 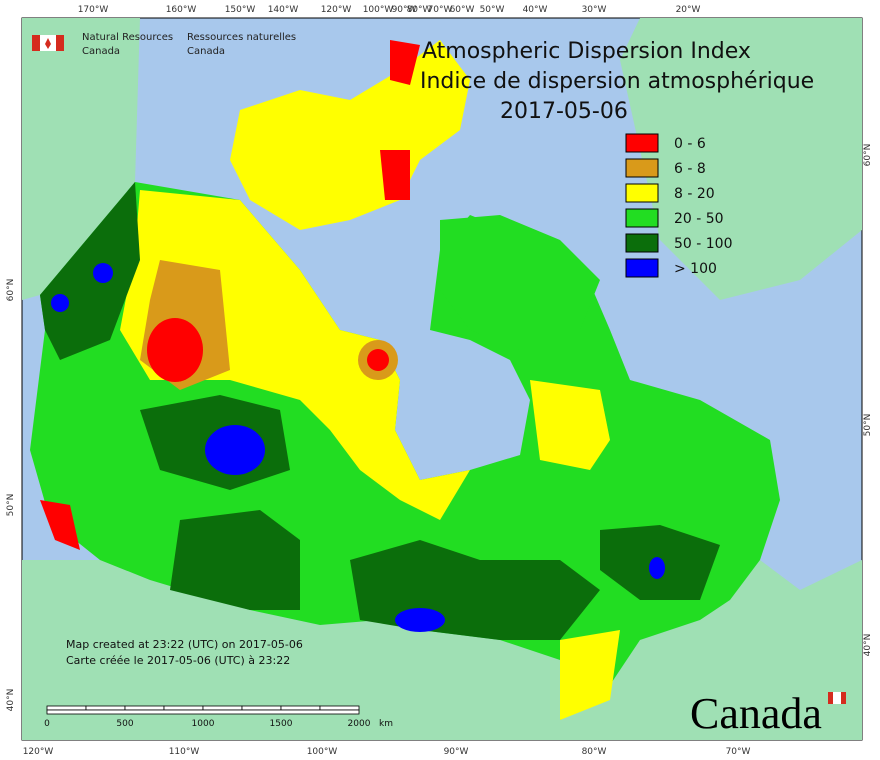 What do you see at coordinates (241, 37) in the screenshot?
I see `org-fr: Ressources naturelles` at bounding box center [241, 37].